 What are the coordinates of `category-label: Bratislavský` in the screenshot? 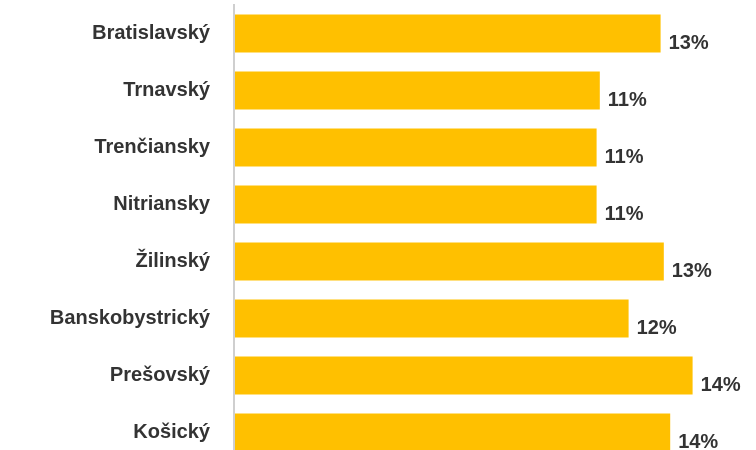 It's located at (151, 33).